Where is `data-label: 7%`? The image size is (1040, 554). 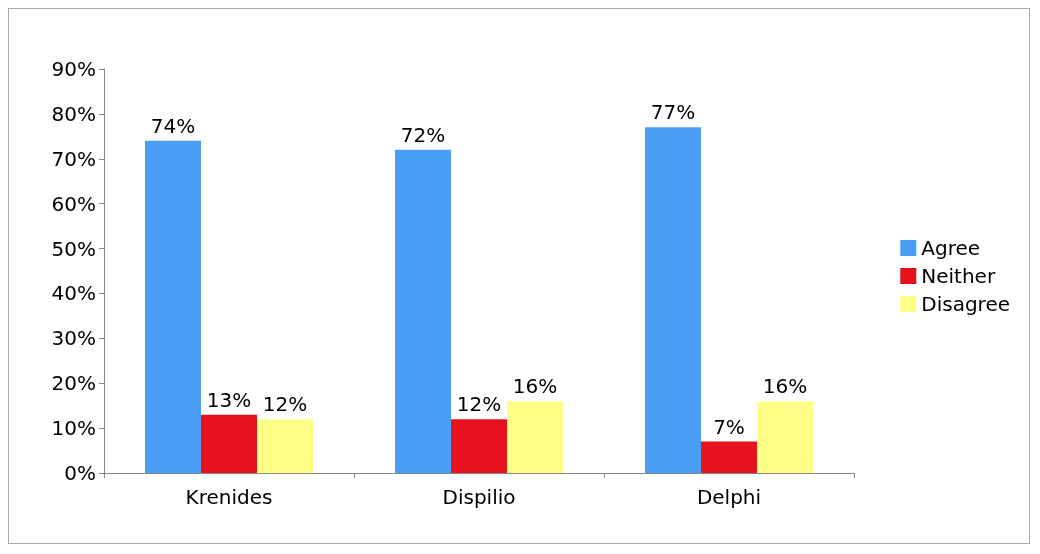
data-label: 7% is located at coordinates (729, 426).